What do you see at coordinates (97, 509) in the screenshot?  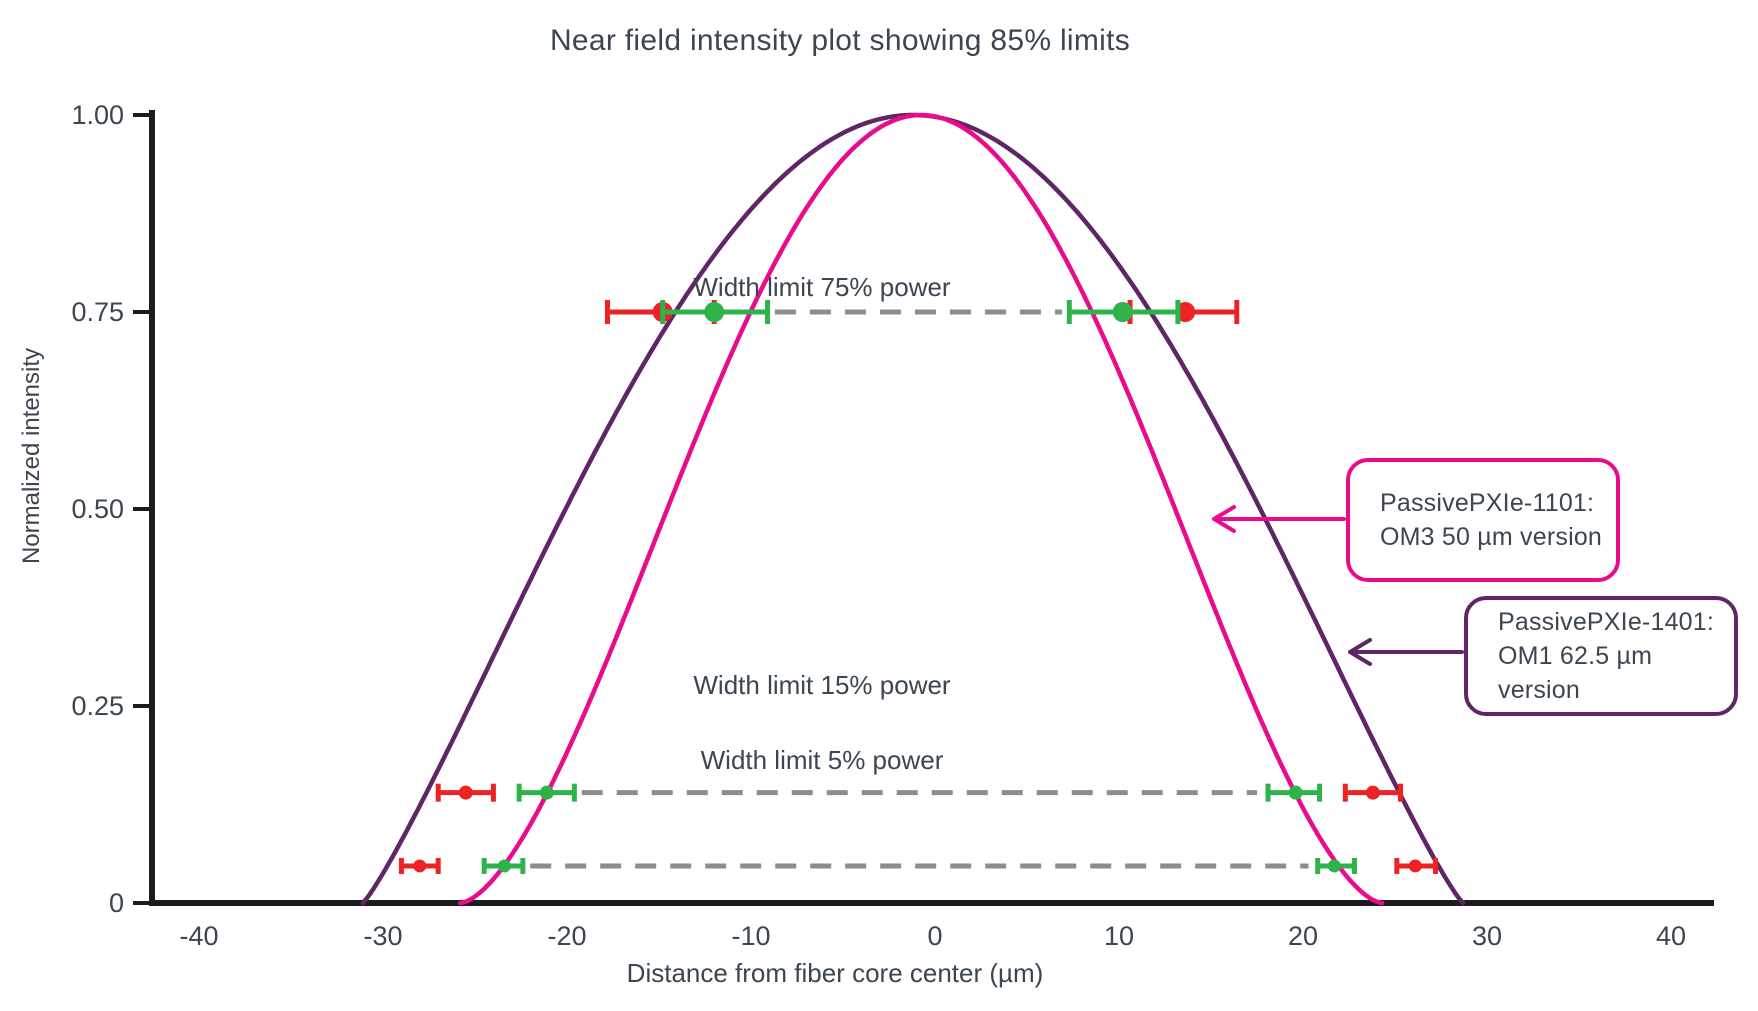 I see `y-tick-label: 0.50` at bounding box center [97, 509].